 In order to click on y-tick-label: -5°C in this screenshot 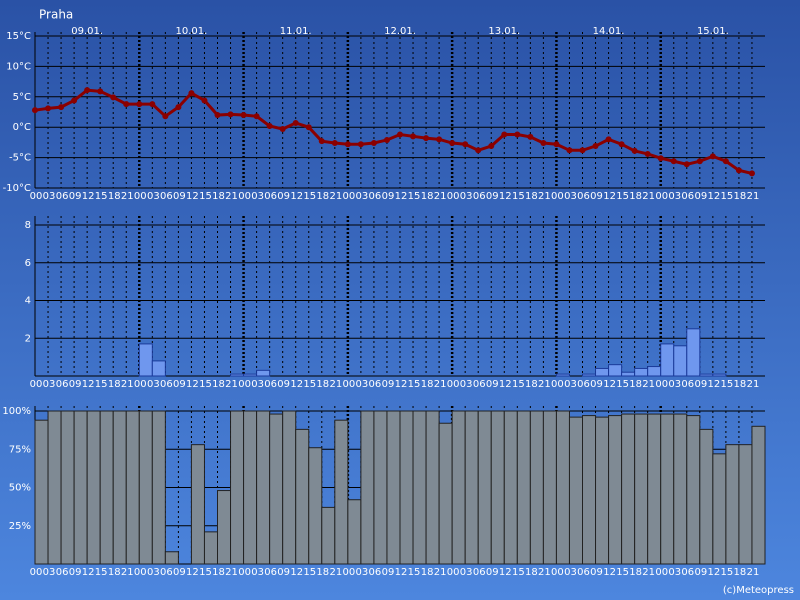, I will do `click(20, 158)`.